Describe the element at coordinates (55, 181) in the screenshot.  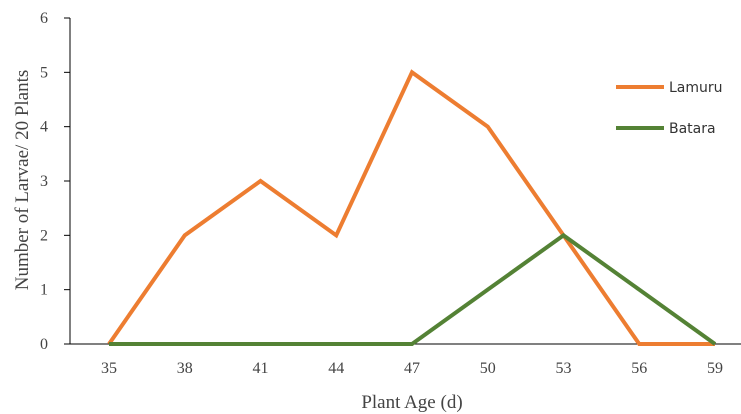
I see `y-axis: 0 1 2 3 4 5 6` at that location.